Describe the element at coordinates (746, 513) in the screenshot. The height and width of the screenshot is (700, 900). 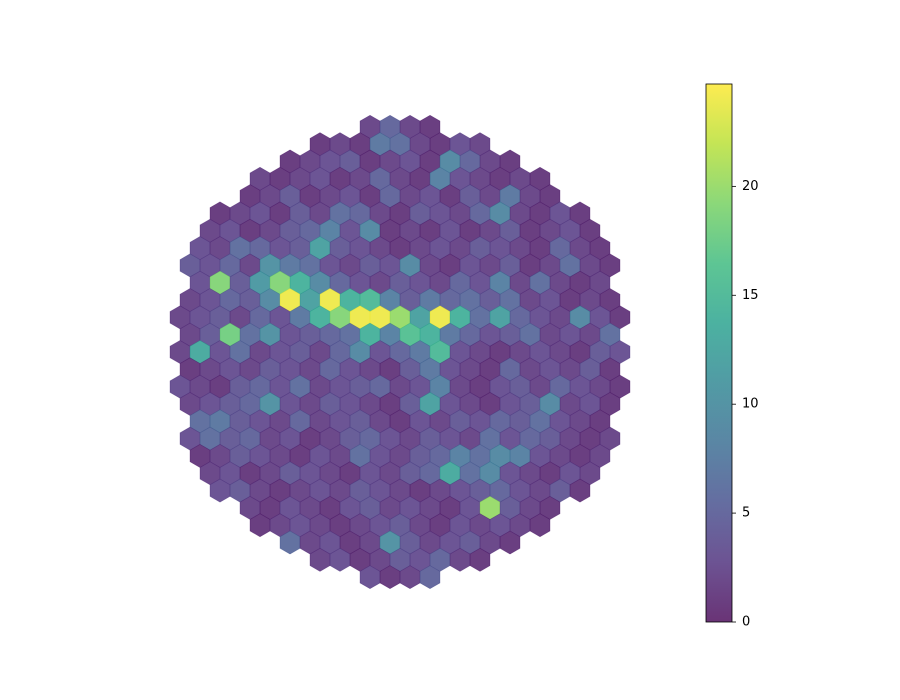
I see `colorbar-tick-label: 5` at that location.